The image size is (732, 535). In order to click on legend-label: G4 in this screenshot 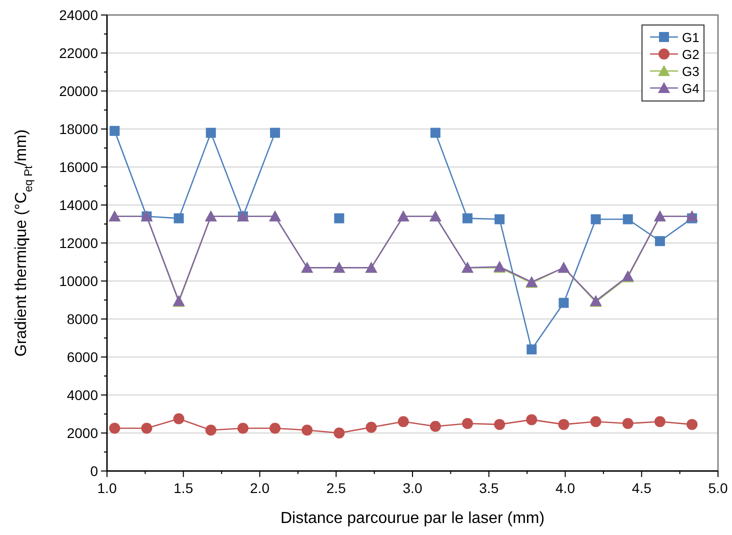, I will do `click(691, 88)`.